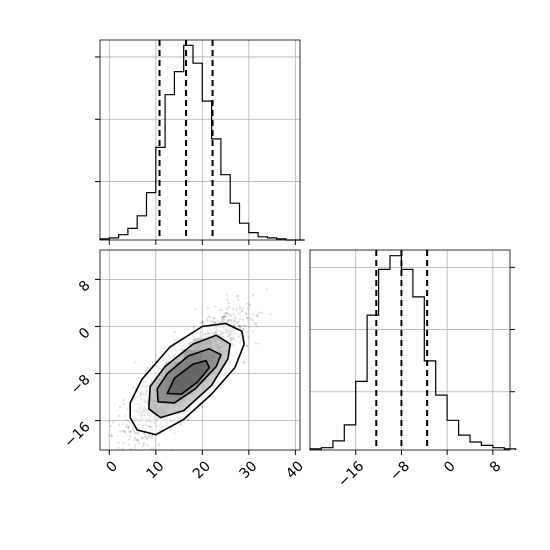  What do you see at coordinates (186, 140) in the screenshot?
I see `marginal-x-quantiles` at bounding box center [186, 140].